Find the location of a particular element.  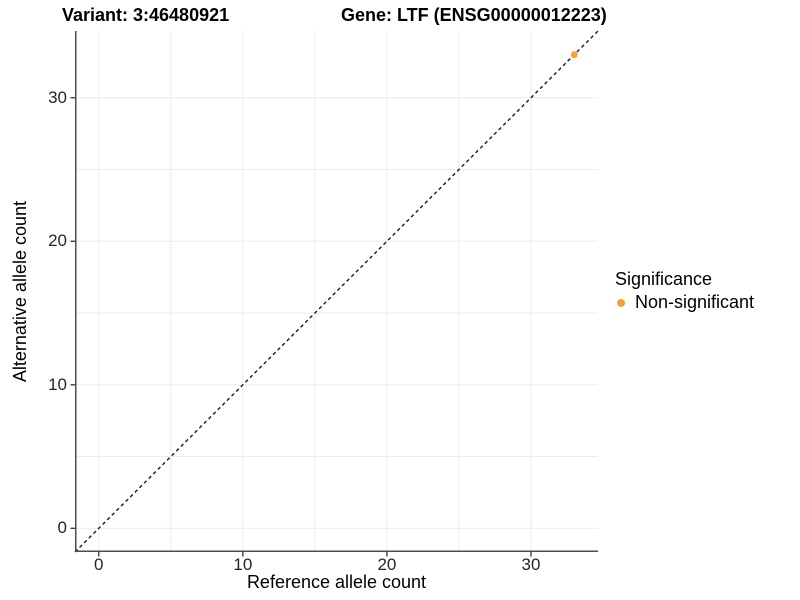

x-tick-label: 0 is located at coordinates (99, 564).